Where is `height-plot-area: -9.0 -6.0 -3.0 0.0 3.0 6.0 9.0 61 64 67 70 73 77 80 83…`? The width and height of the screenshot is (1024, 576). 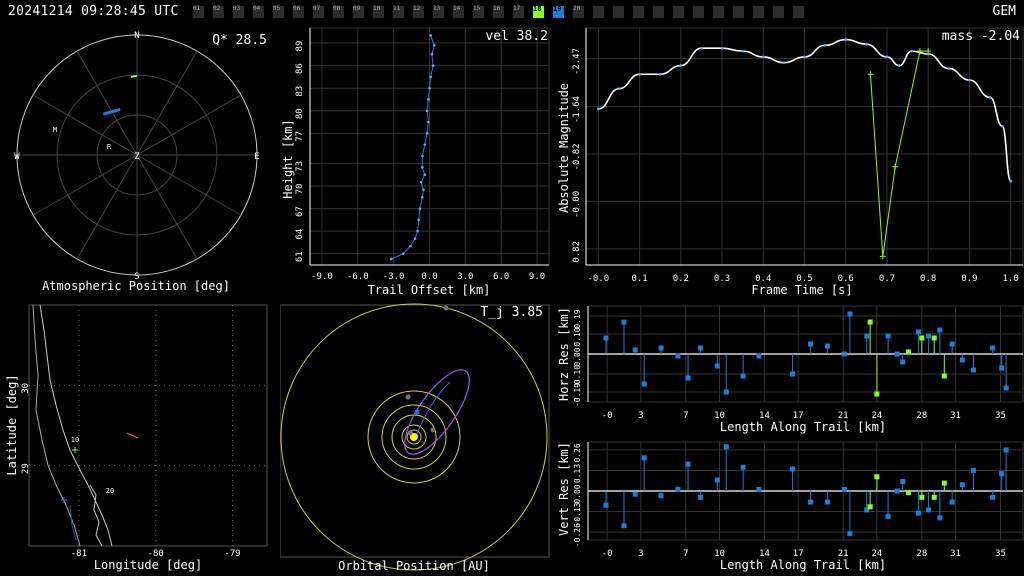
height-plot-area: -9.0 -6.0 -3.0 0.0 3.0 6.0 9.0 61 64 67 70 73 77 80 83… is located at coordinates (422, 154).